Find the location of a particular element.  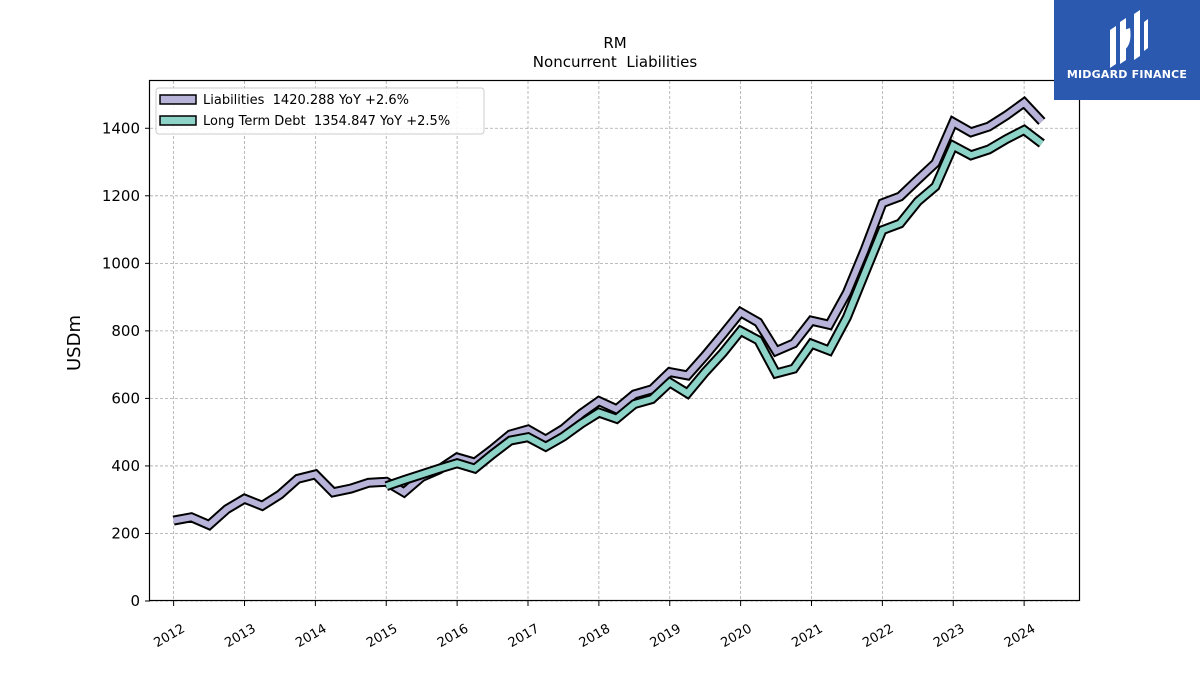

legend-box is located at coordinates (320, 111).